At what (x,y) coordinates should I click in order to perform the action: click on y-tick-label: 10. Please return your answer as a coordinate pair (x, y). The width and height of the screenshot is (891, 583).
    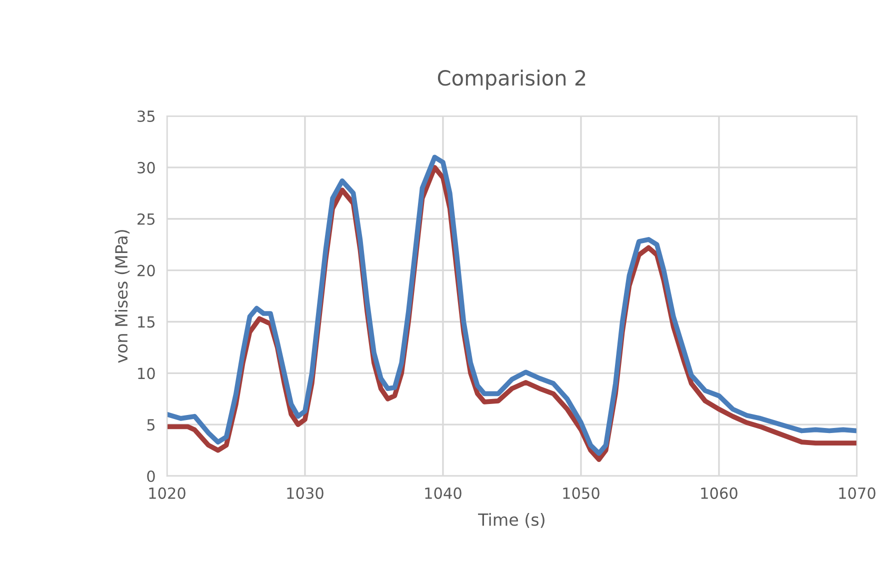
    Looking at the image, I should click on (146, 374).